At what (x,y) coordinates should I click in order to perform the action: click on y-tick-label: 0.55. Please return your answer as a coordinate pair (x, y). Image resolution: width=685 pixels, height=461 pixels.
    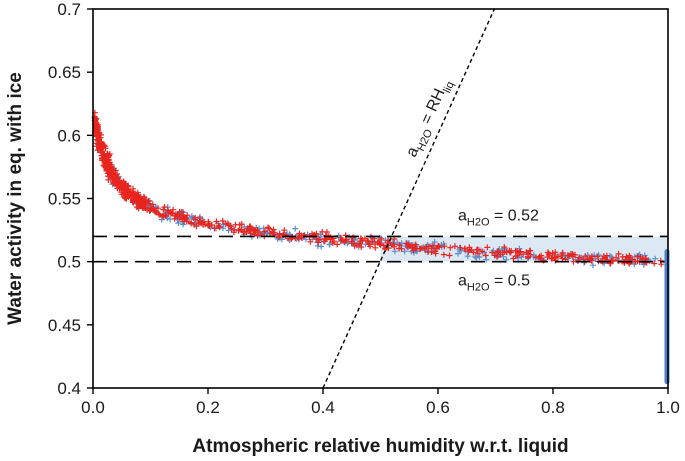
    Looking at the image, I should click on (64, 199).